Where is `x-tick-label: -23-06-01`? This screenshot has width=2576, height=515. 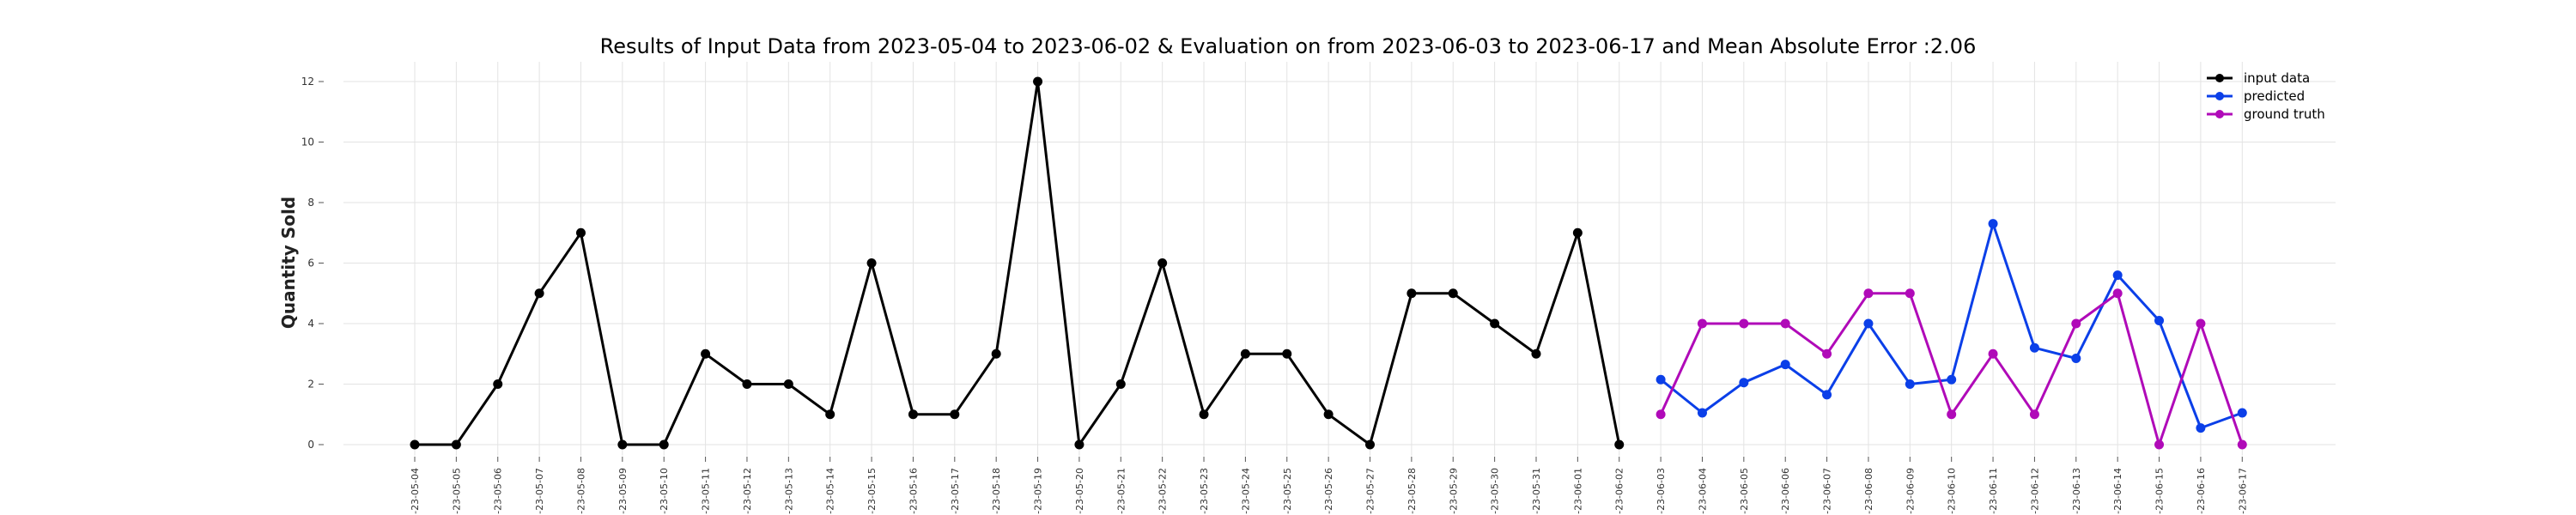 x-tick-label: -23-06-01 is located at coordinates (1577, 491).